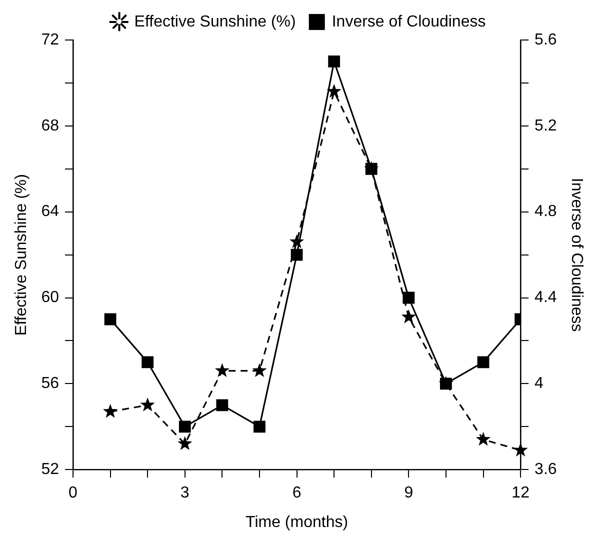 The width and height of the screenshot is (598, 542). I want to click on x-axis-title: Time (months), so click(297, 522).